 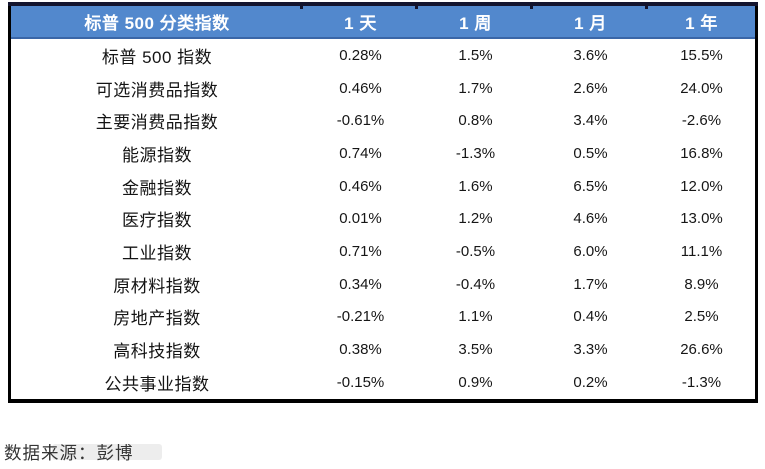 What do you see at coordinates (383, 55) in the screenshot?
I see `table-row: 标普 500 指数 0.28% 1.5% 3.6% 15.5%` at bounding box center [383, 55].